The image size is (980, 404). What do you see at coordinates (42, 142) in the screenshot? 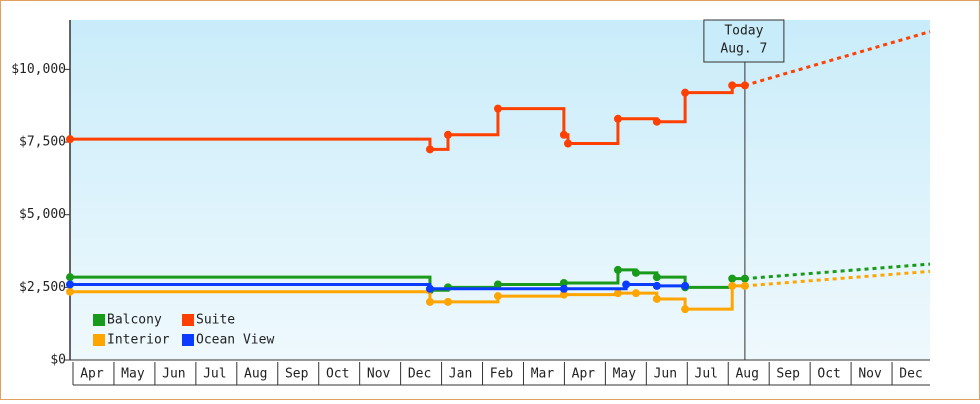
I see `y-tick-label: $7,500` at bounding box center [42, 142].